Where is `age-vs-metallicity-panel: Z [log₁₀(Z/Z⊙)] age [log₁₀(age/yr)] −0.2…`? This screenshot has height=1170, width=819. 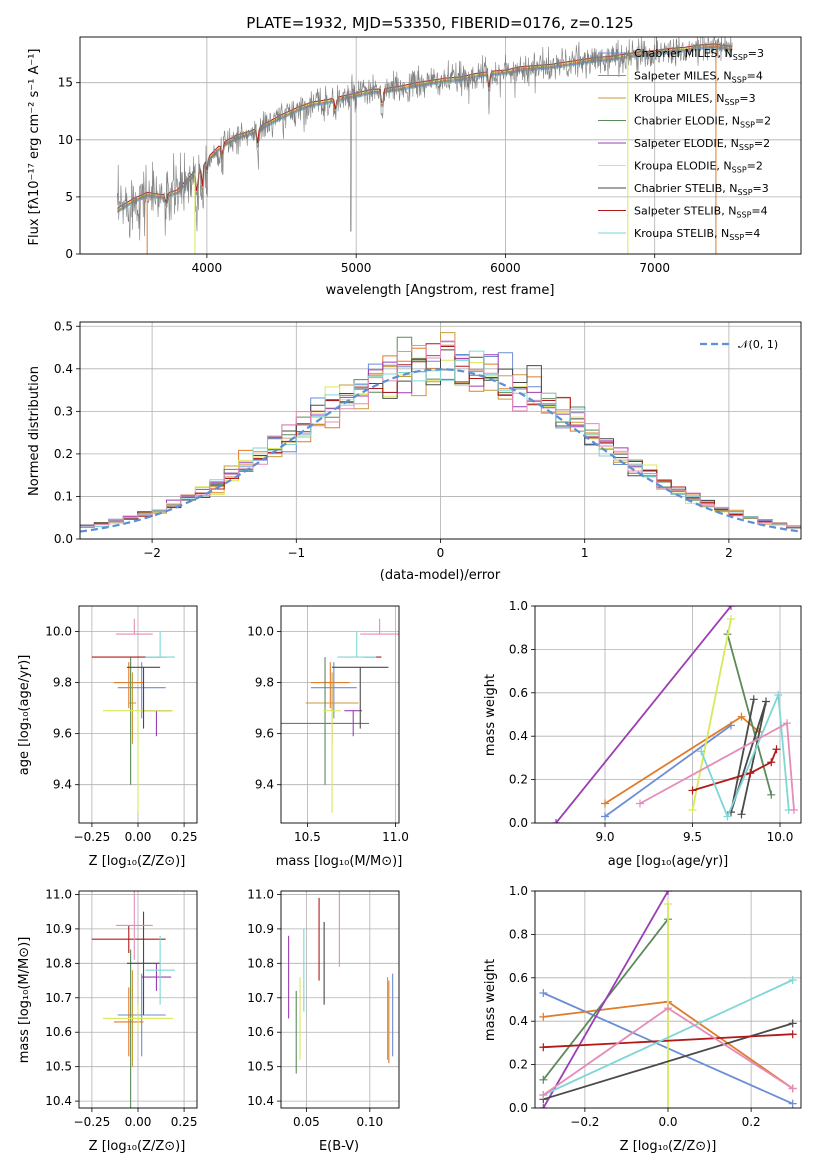 age-vs-metallicity-panel: Z [log₁₀(Z/Z⊙)] age [log₁₀(age/yr)] −0.2… is located at coordinates (107, 737).